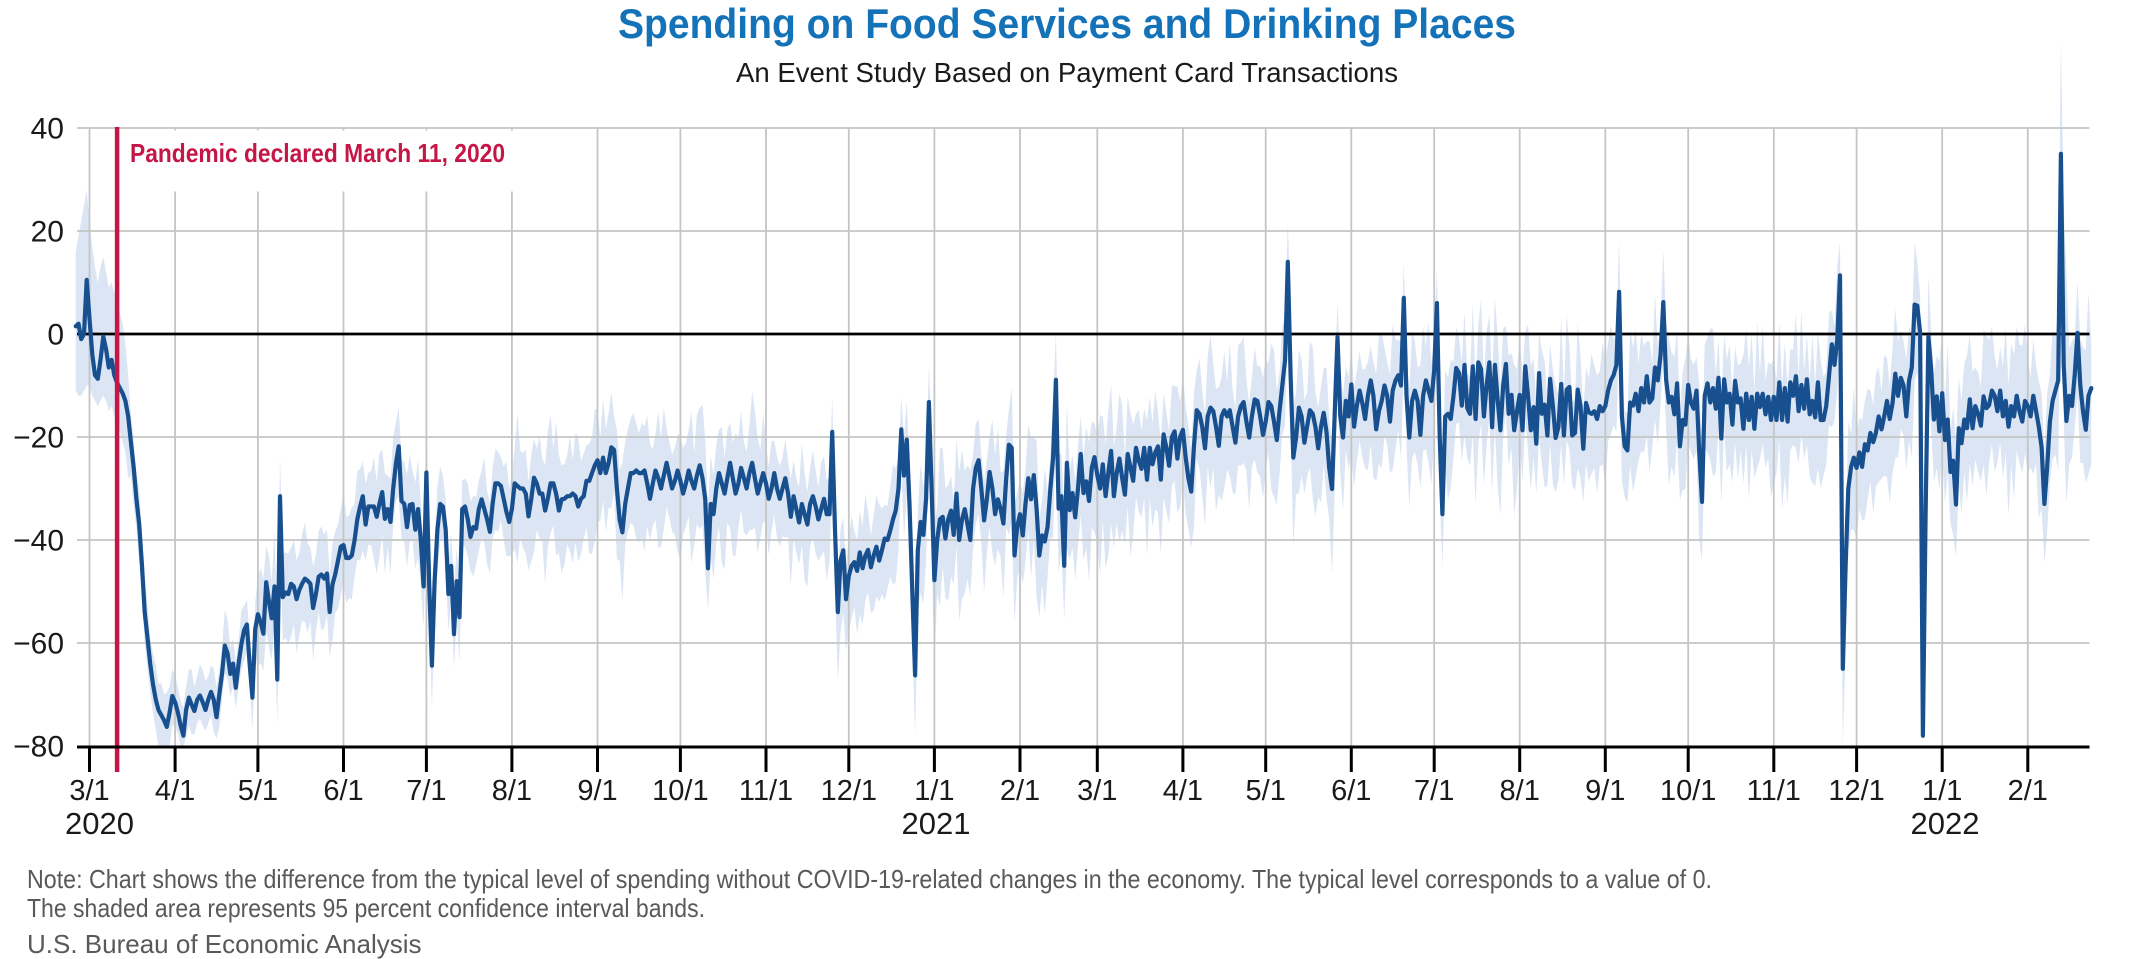 This screenshot has width=2134, height=959. I want to click on svg-text: 2021, so click(936, 823).